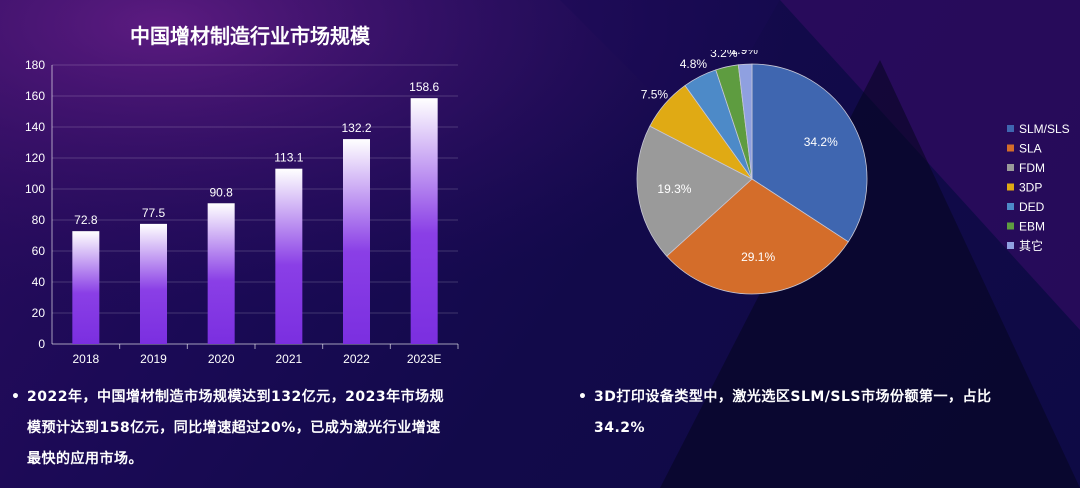 The image size is (1080, 488). I want to click on pie-slice-label: 7.5%, so click(655, 95).